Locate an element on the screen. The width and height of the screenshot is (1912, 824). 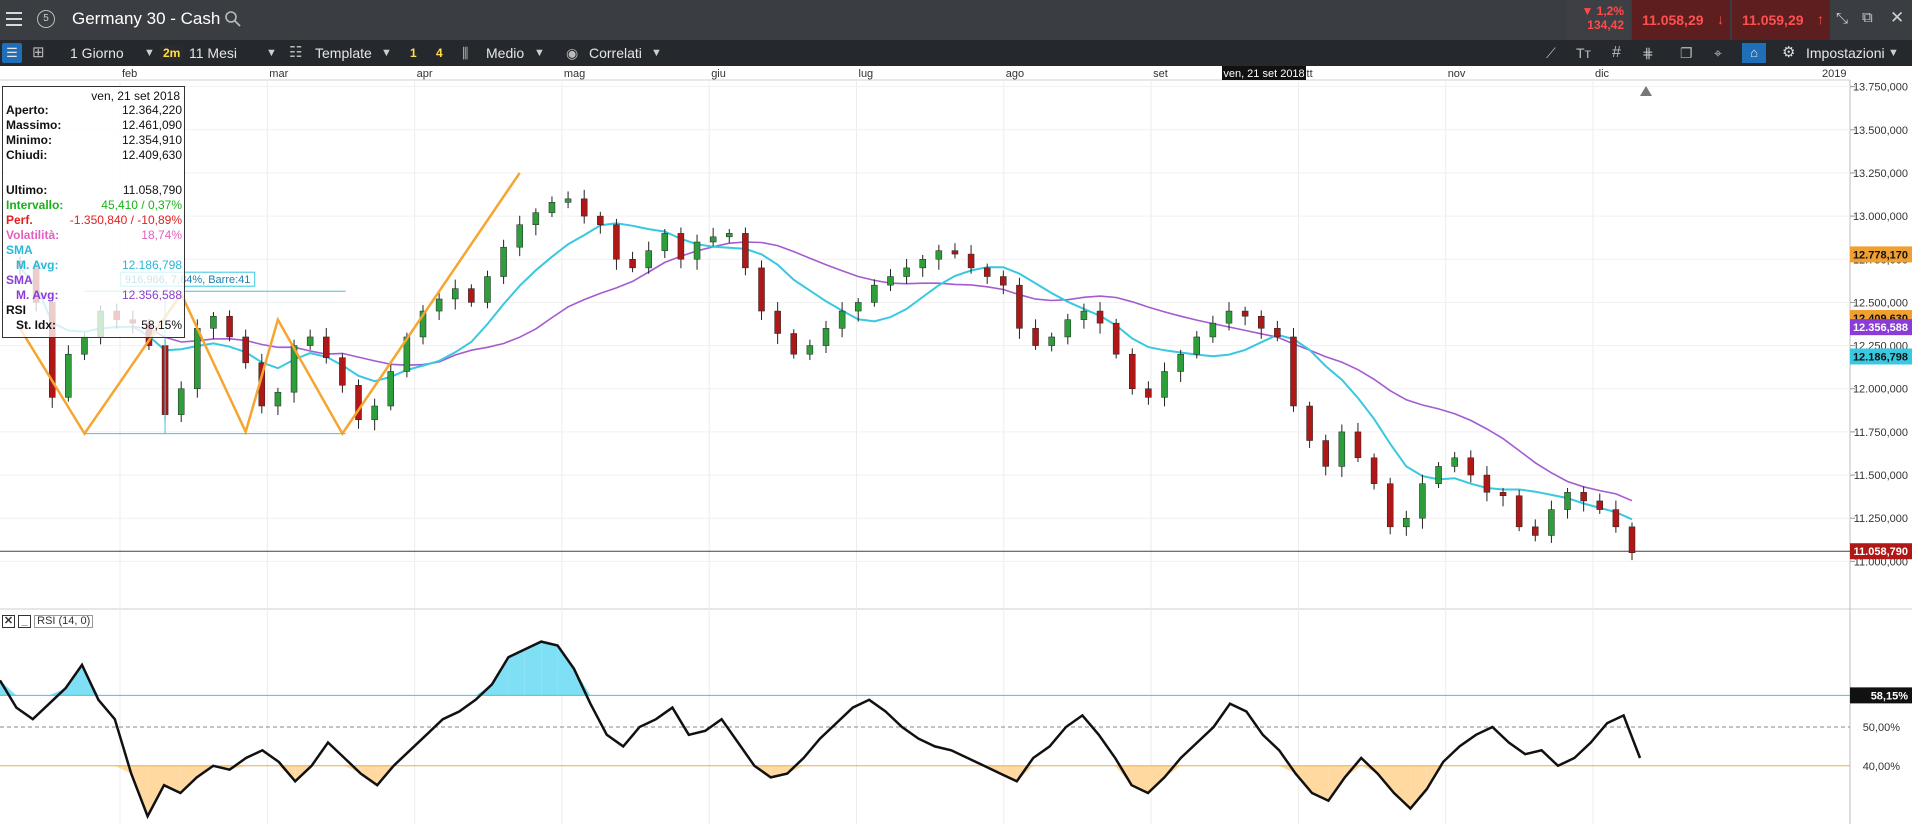
pin-icon: ⌖ is located at coordinates (1718, 53).